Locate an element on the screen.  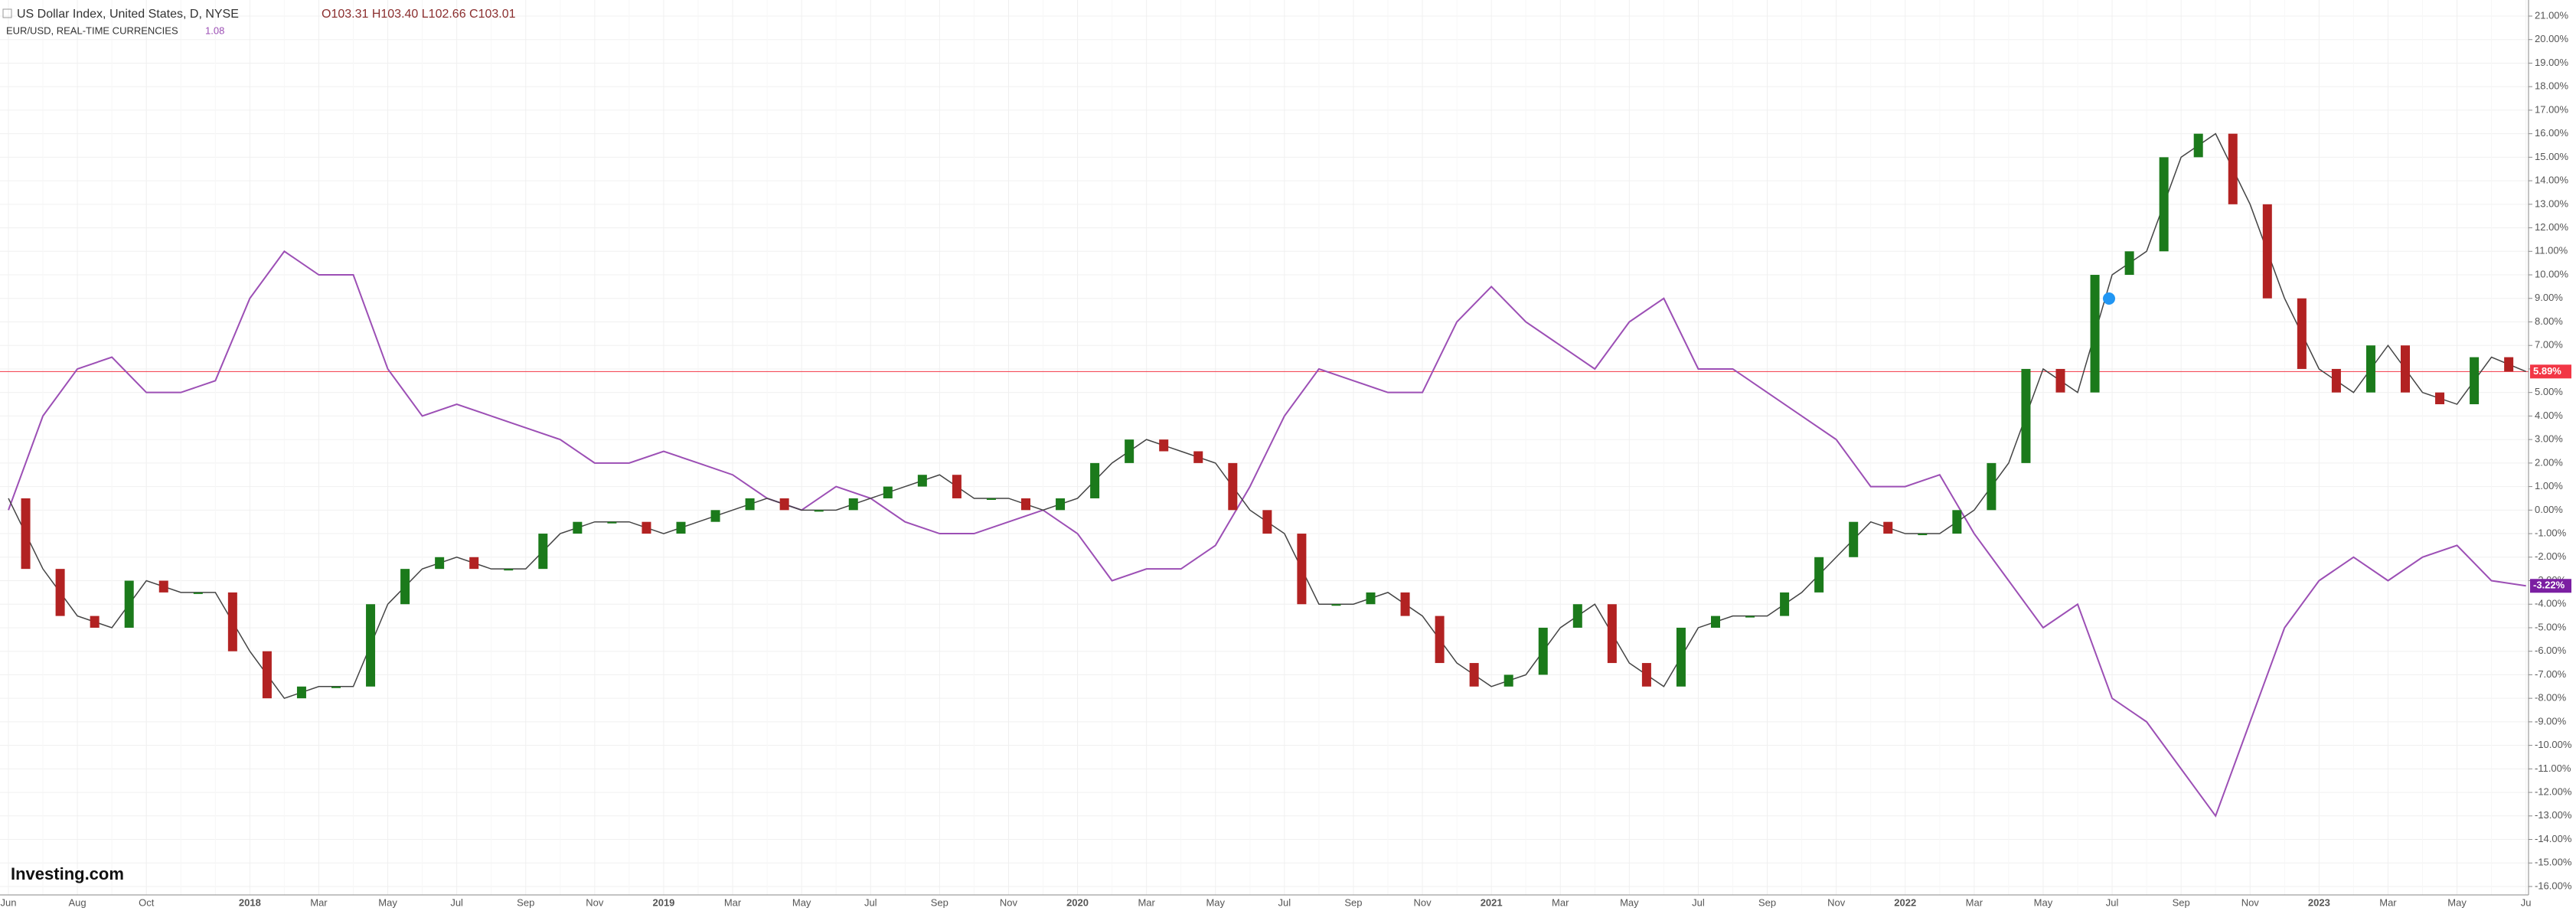
ohlc: O103.31 H103.40 L102.66 C103.01 is located at coordinates (419, 14).